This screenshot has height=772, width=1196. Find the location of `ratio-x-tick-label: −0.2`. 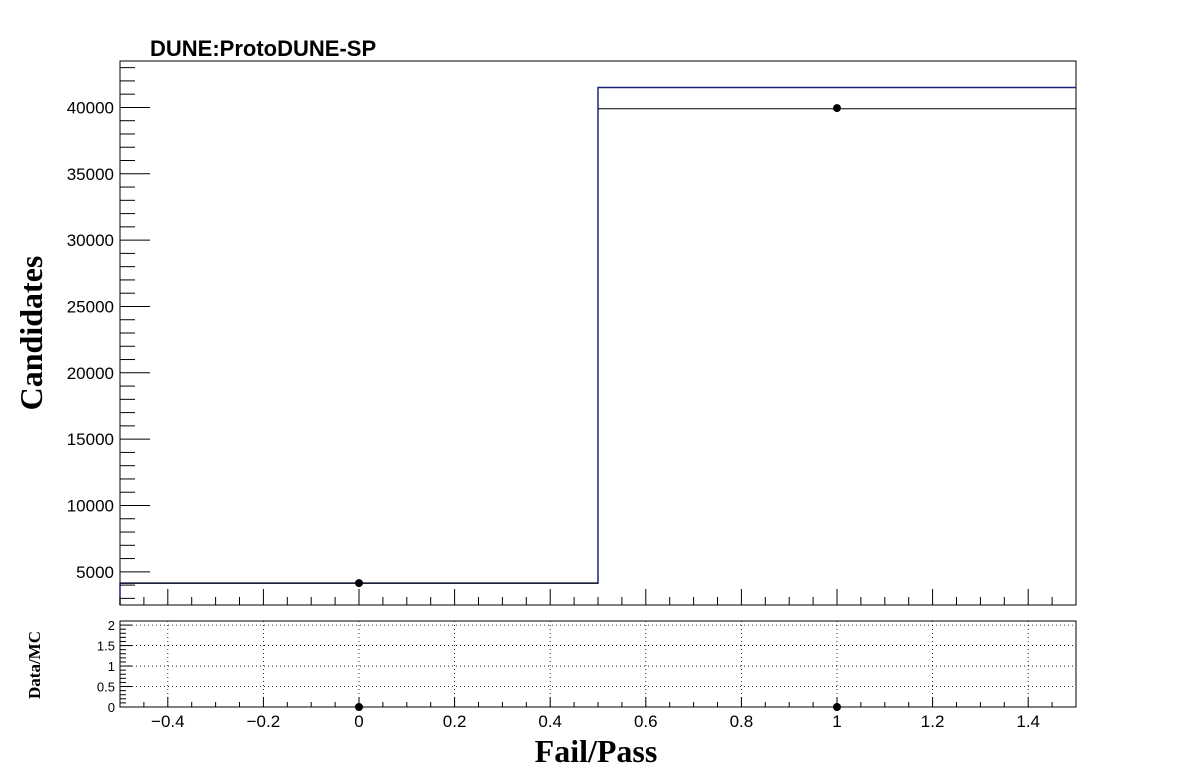

ratio-x-tick-label: −0.2 is located at coordinates (264, 721).